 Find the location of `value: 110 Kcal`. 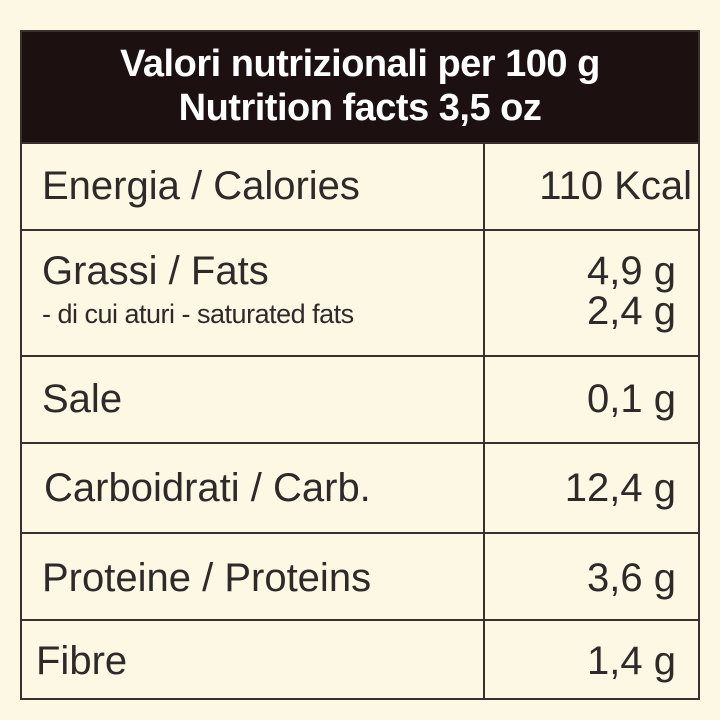

value: 110 Kcal is located at coordinates (615, 186).